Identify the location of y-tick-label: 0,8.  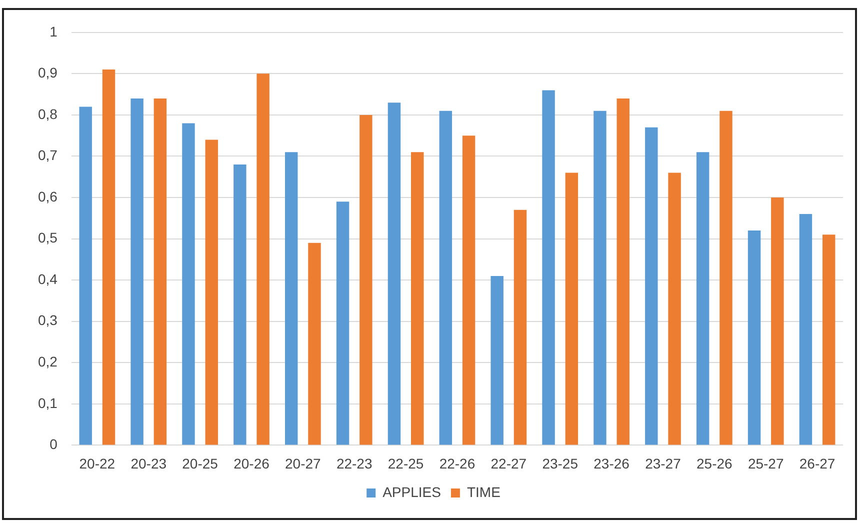
(48, 114).